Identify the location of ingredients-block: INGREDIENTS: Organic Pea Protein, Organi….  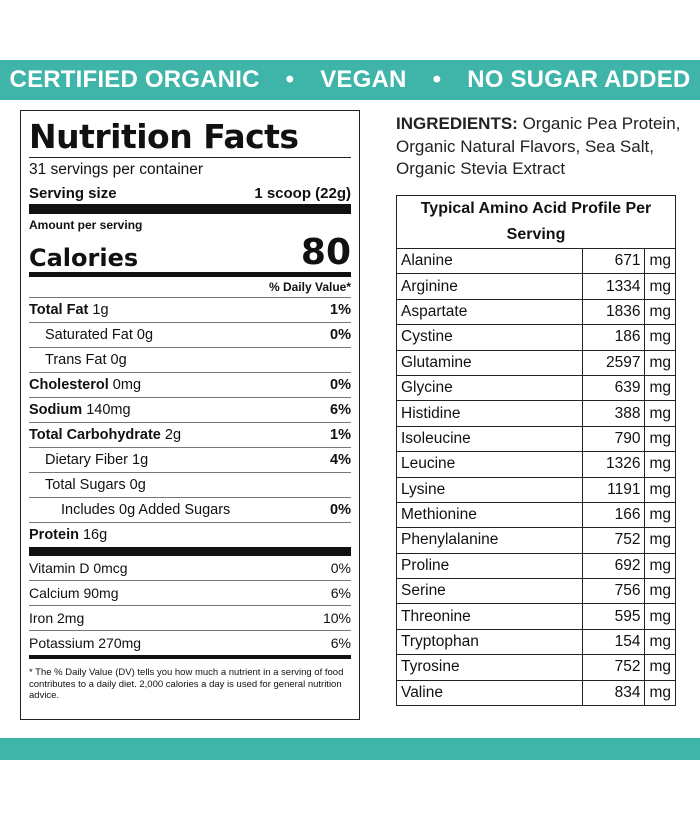
(541, 147).